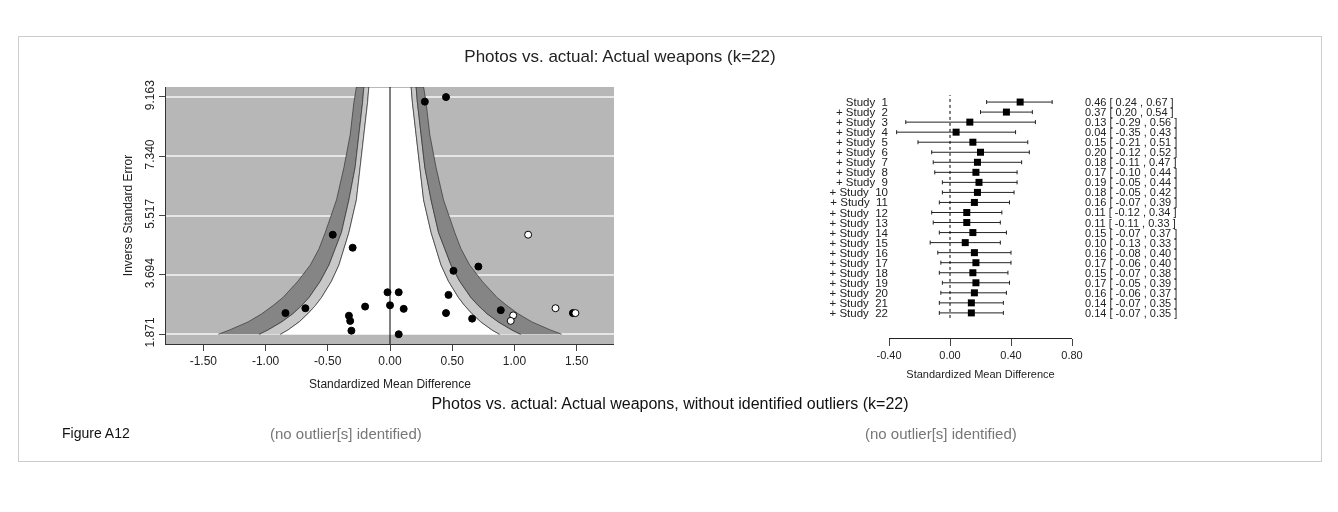 This screenshot has height=512, width=1338. What do you see at coordinates (889, 355) in the screenshot?
I see `x-tick-label: -0.40` at bounding box center [889, 355].